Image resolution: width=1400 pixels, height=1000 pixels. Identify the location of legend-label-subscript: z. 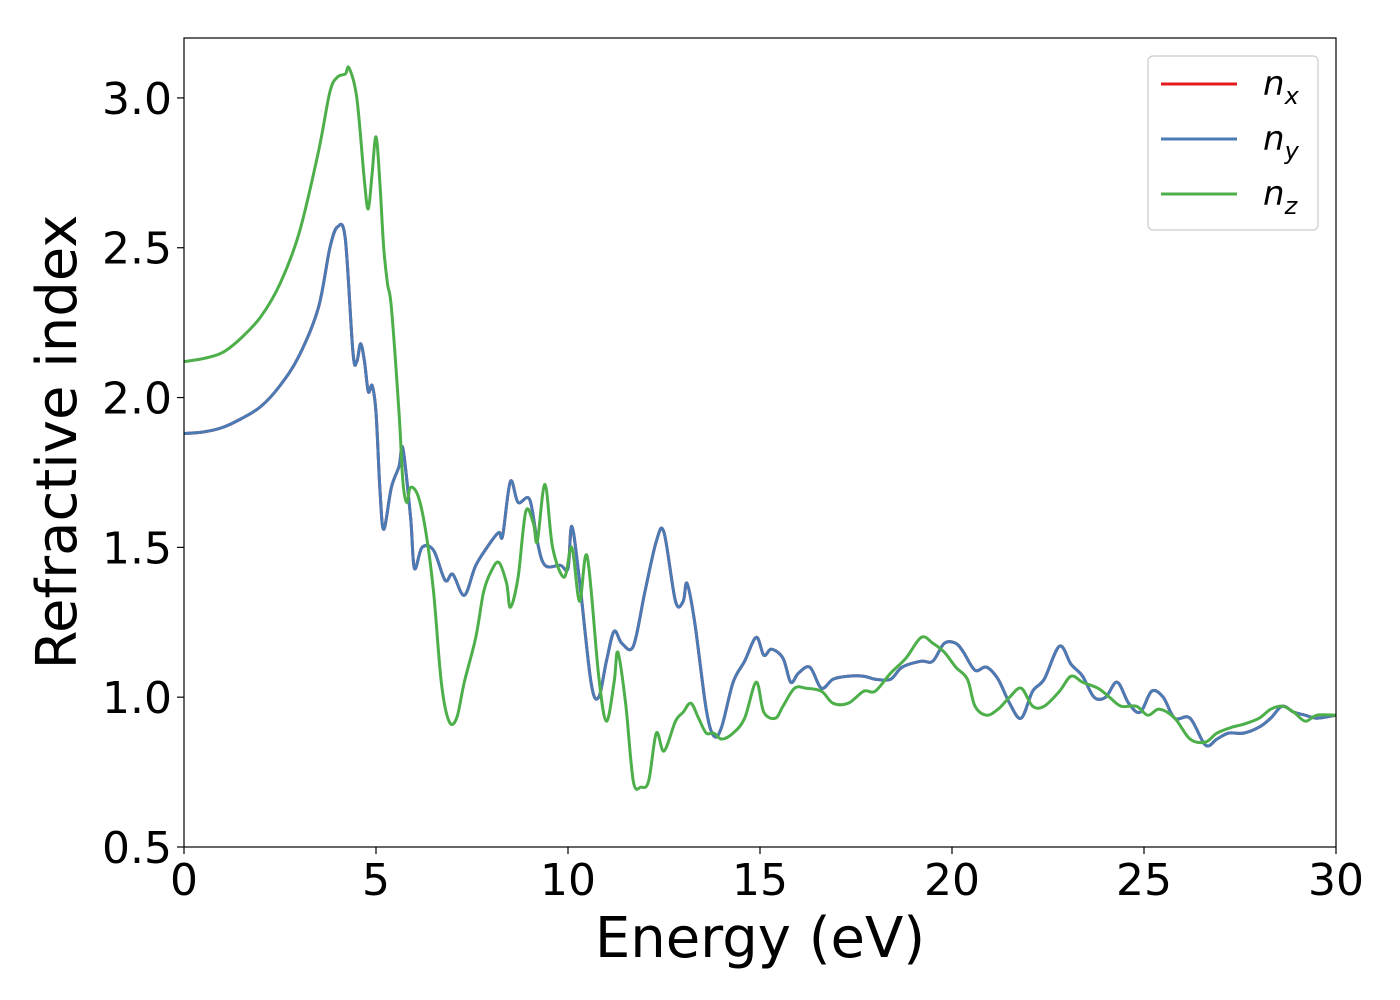
(1291, 206).